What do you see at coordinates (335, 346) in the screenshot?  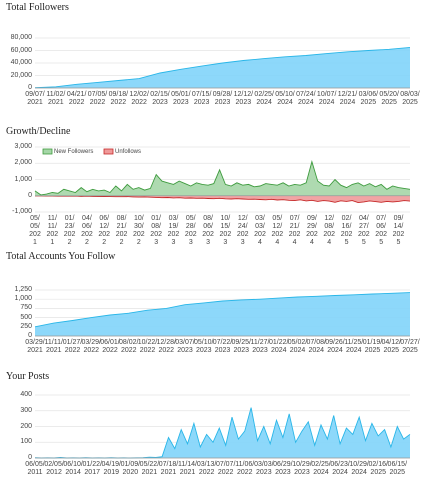 I see `x-tick-label: 09/26/ 2024` at bounding box center [335, 346].